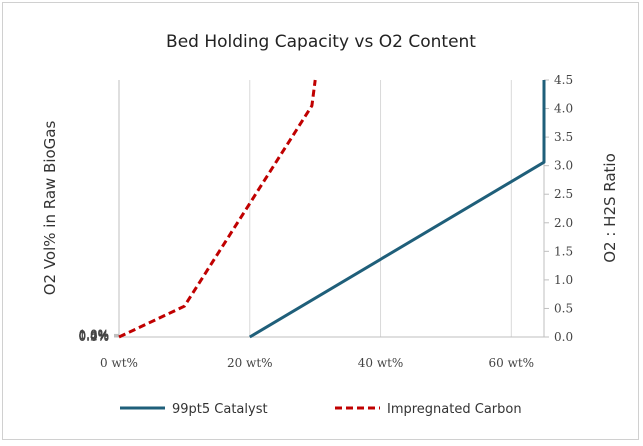  I want to click on x-tick-label: 60 wt%, so click(512, 363).